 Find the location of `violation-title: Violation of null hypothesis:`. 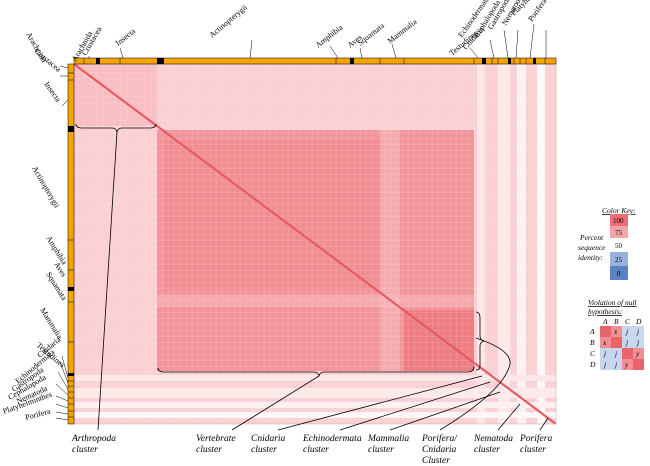

violation-title: Violation of null hypothesis: is located at coordinates (612, 307).